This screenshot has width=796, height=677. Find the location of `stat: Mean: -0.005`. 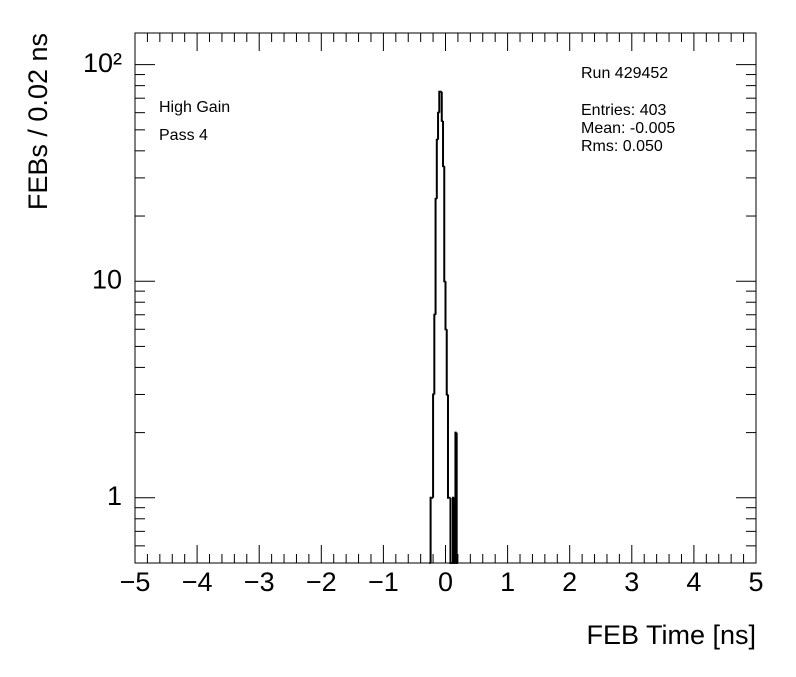

stat: Mean: -0.005 is located at coordinates (628, 128).